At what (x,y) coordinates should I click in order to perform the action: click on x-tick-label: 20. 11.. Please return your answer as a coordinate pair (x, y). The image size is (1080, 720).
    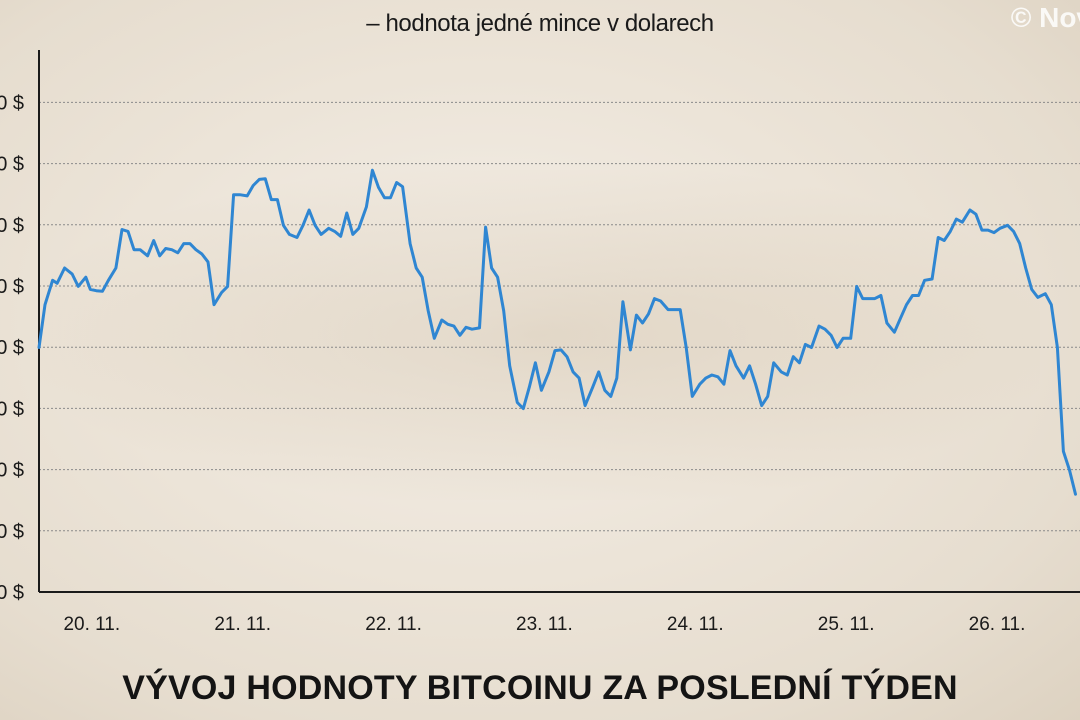
    Looking at the image, I should click on (91, 624).